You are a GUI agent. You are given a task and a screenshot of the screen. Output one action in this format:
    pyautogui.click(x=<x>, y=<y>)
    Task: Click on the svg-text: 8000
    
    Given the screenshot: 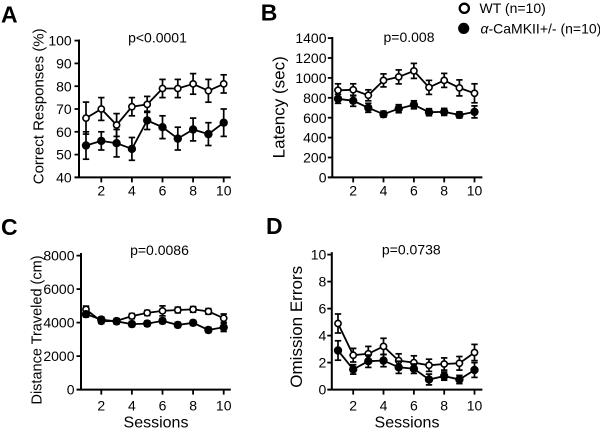 What is the action you would take?
    pyautogui.click(x=58, y=256)
    